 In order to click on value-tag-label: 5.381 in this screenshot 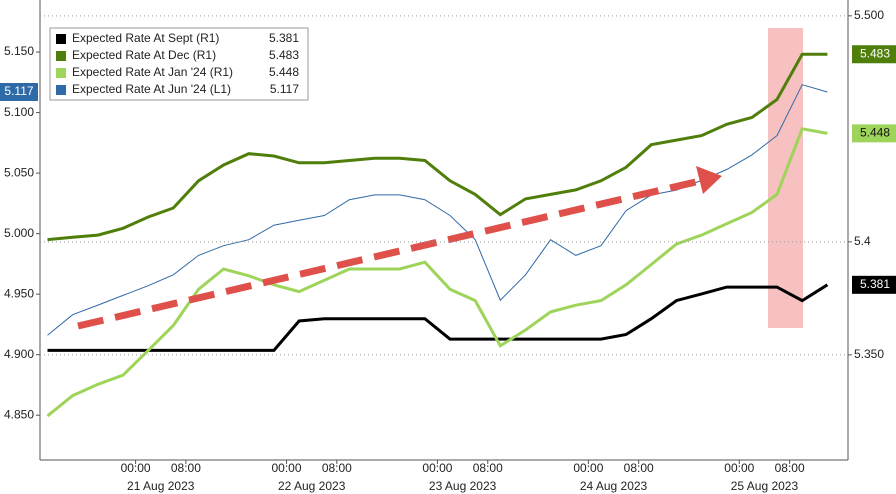, I will do `click(875, 284)`.